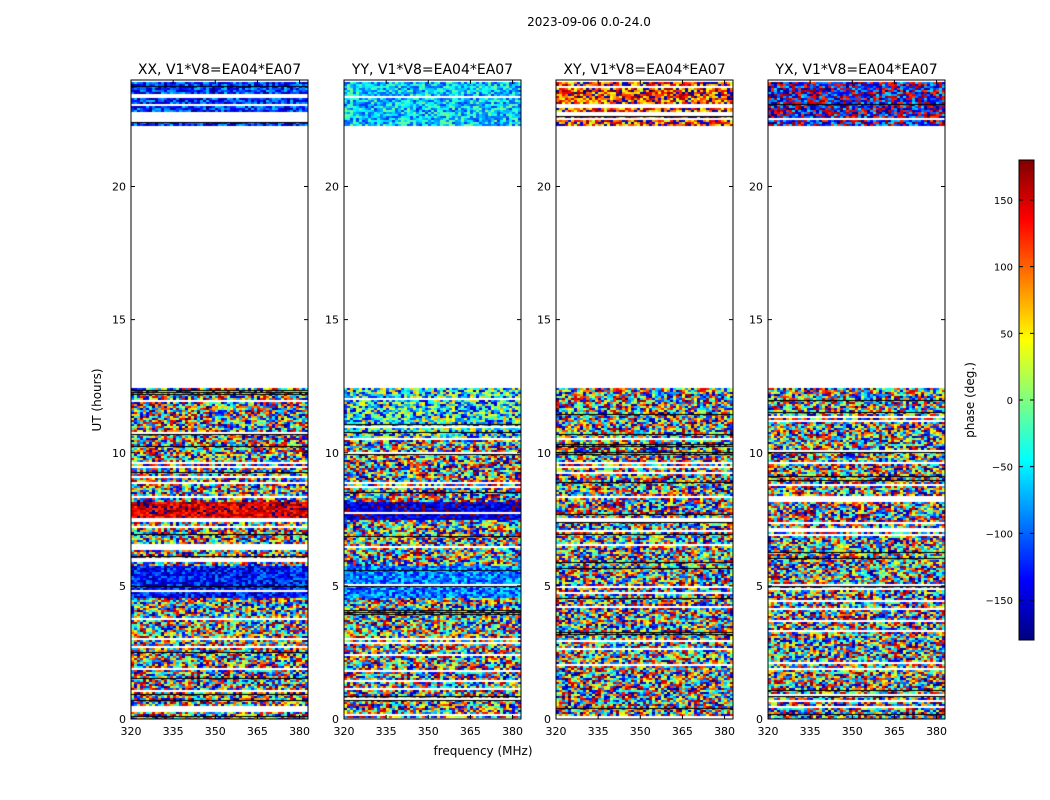 This screenshot has height=800, width=1050. I want to click on colorbar-label: phase (deg.), so click(970, 400).